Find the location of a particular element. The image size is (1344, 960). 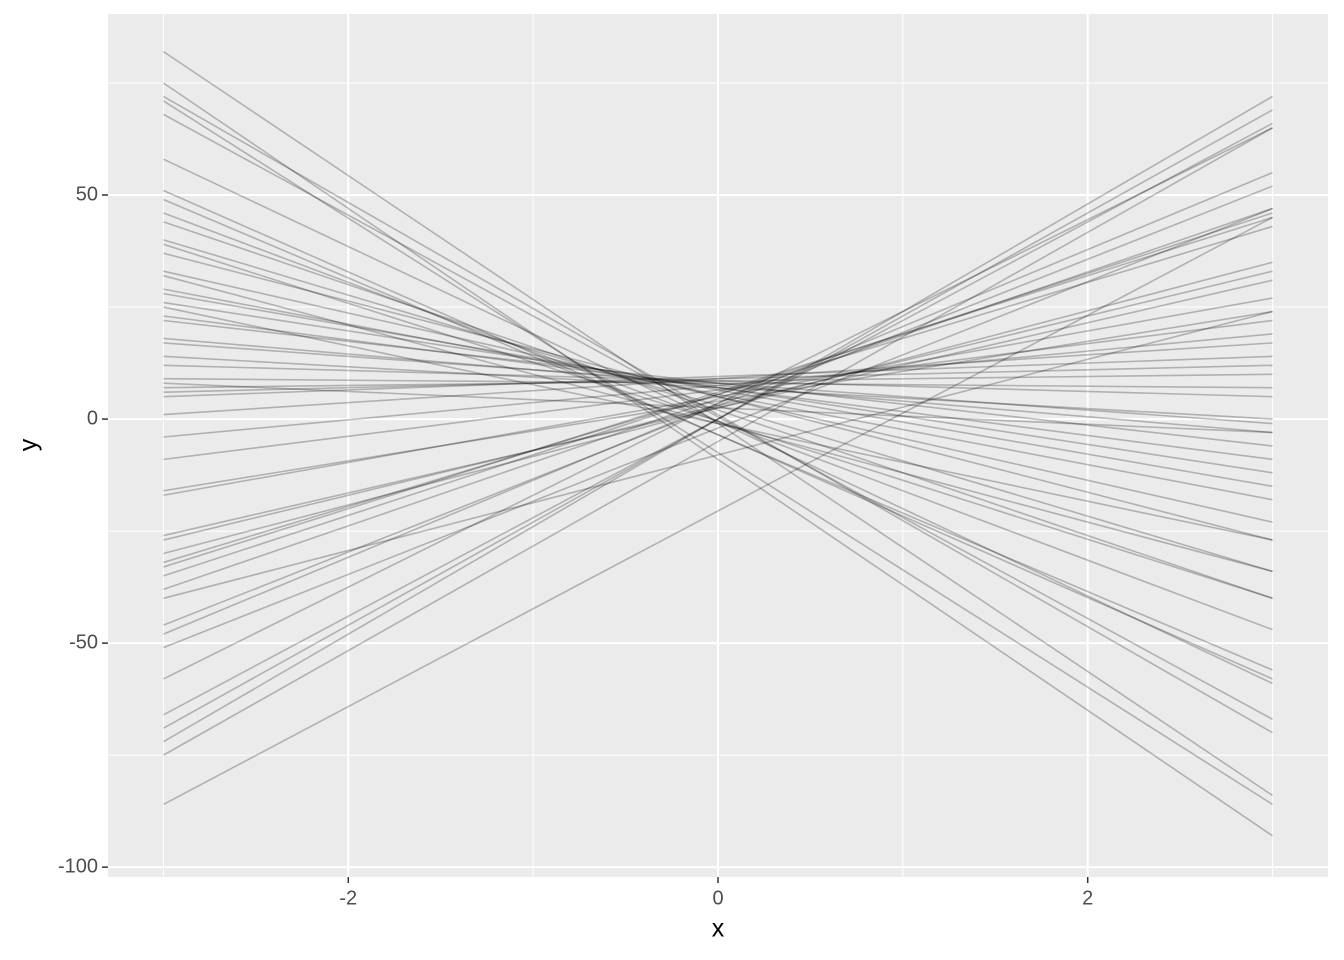

y-tick-label: -100 is located at coordinates (78, 866).